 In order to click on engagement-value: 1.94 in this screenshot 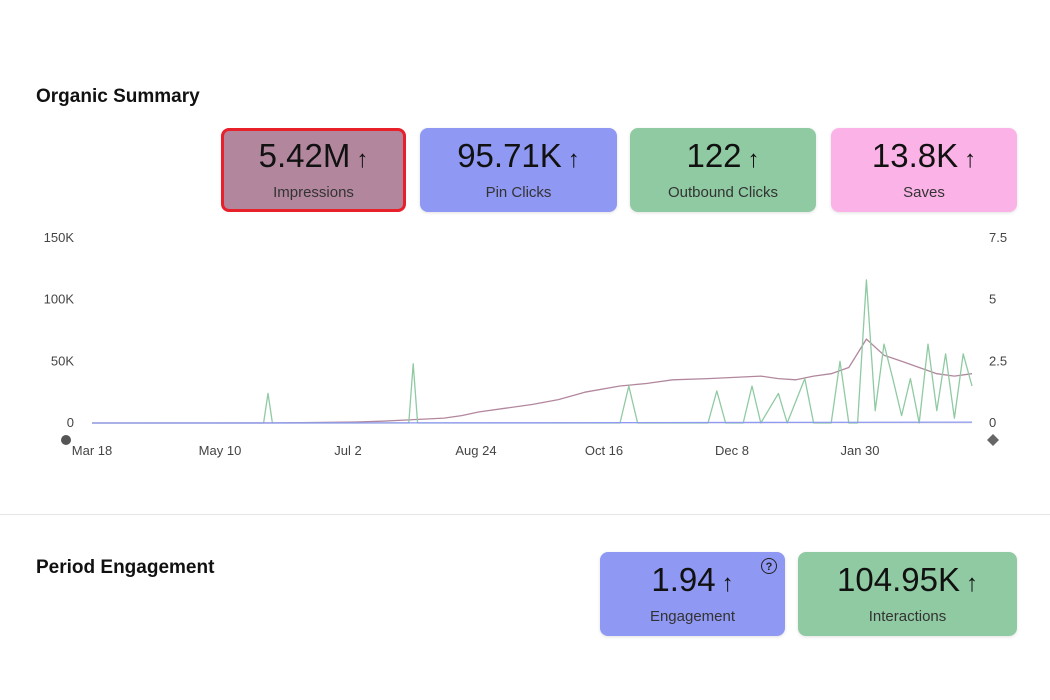, I will do `click(683, 579)`.